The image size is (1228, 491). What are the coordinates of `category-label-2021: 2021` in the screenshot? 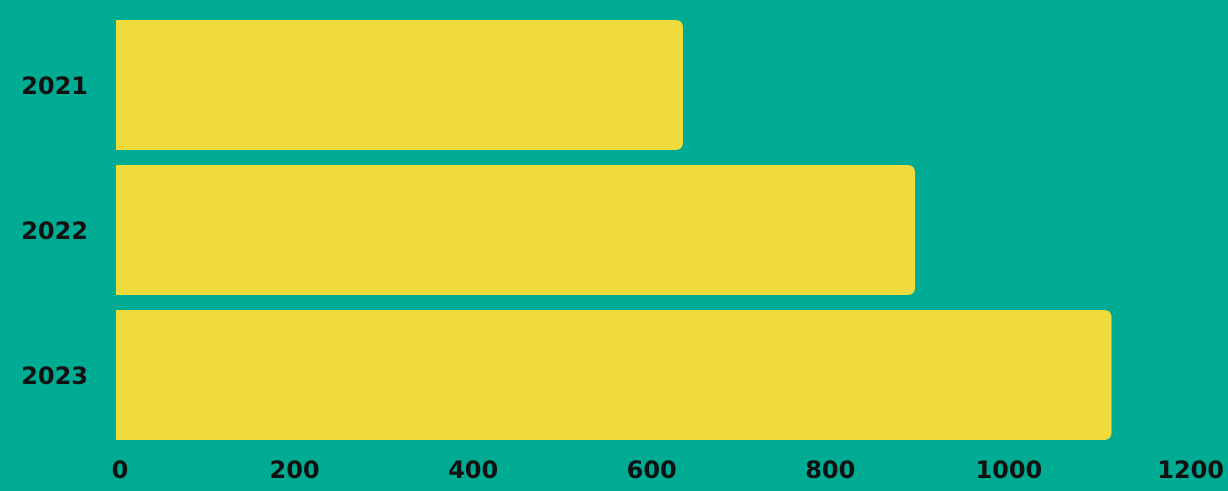 It's located at (54, 86).